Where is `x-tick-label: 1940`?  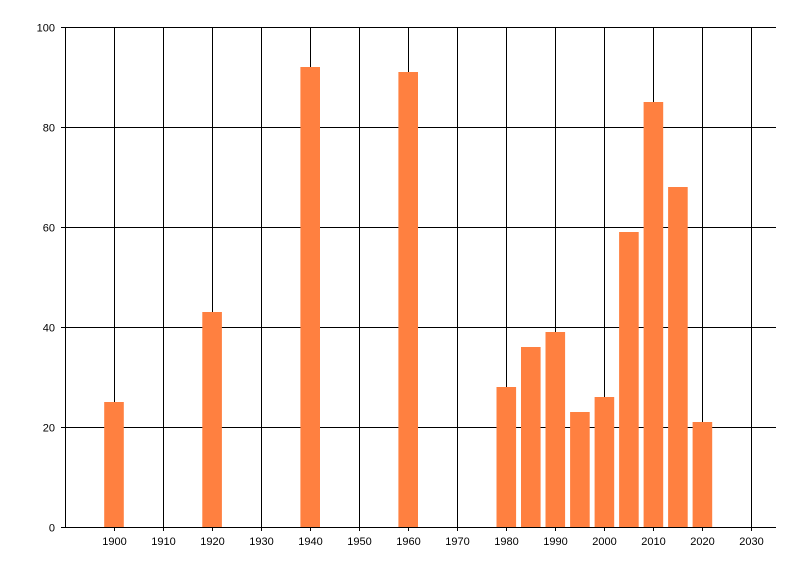 x-tick-label: 1940 is located at coordinates (310, 542).